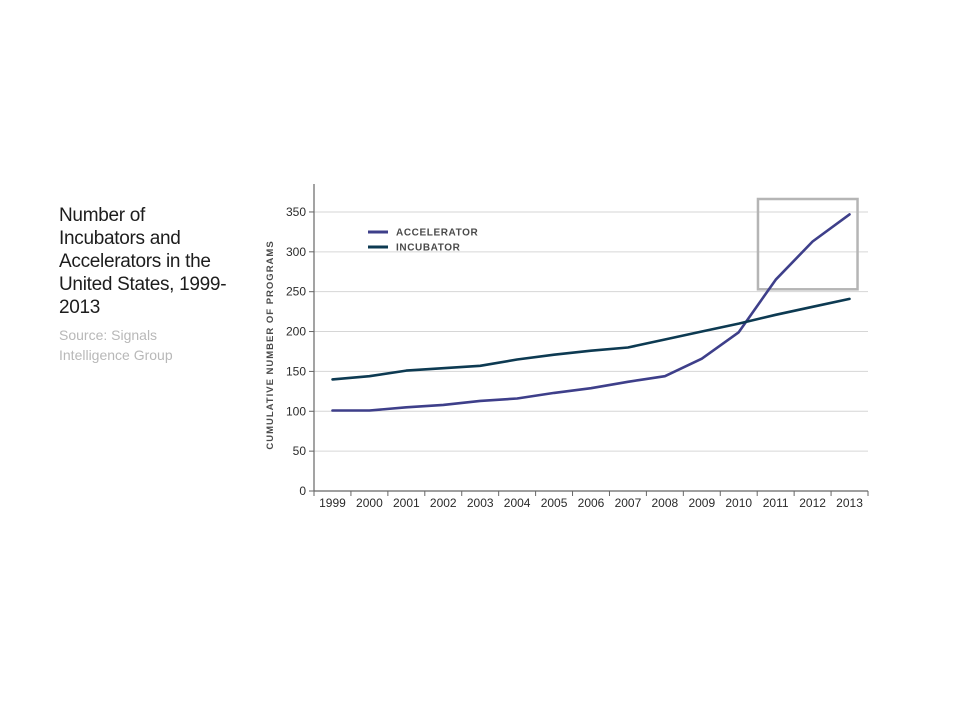 Image resolution: width=960 pixels, height=720 pixels. What do you see at coordinates (296, 371) in the screenshot?
I see `y-tick-label: 150` at bounding box center [296, 371].